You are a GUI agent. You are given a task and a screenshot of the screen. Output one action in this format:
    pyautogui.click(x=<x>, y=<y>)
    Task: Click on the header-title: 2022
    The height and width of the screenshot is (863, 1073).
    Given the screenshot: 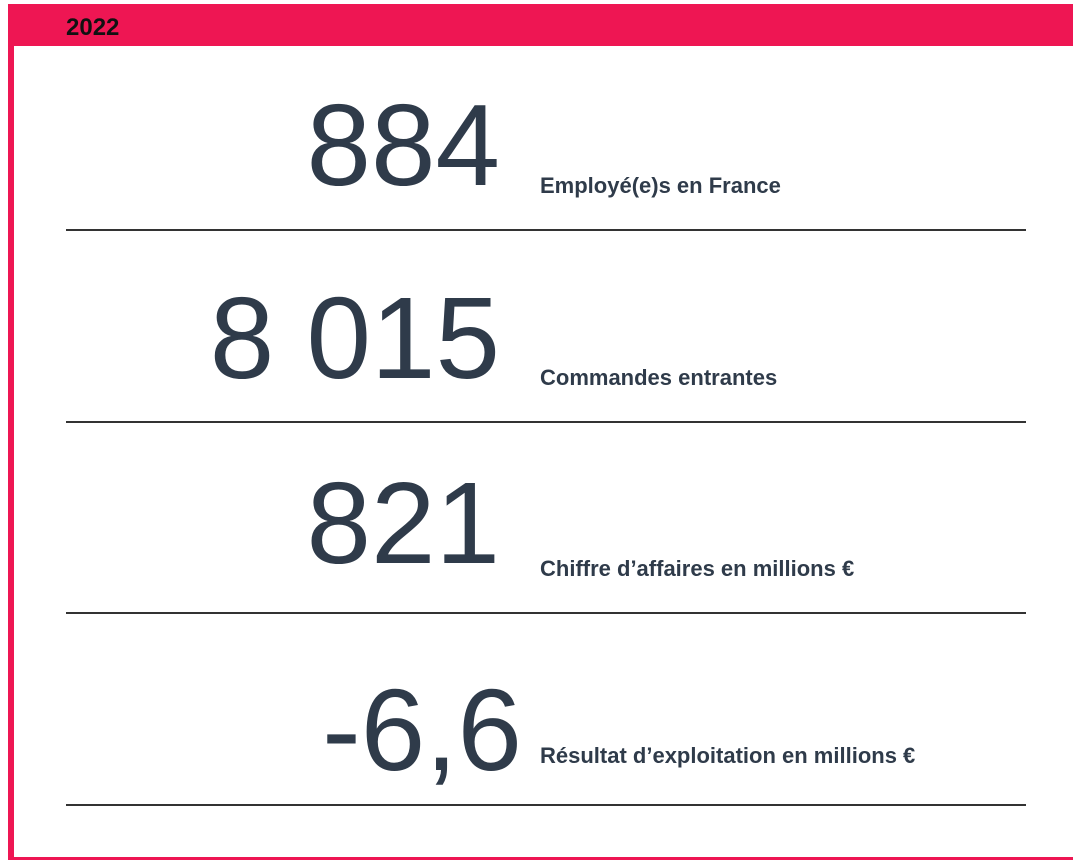 What is the action you would take?
    pyautogui.click(x=92, y=27)
    